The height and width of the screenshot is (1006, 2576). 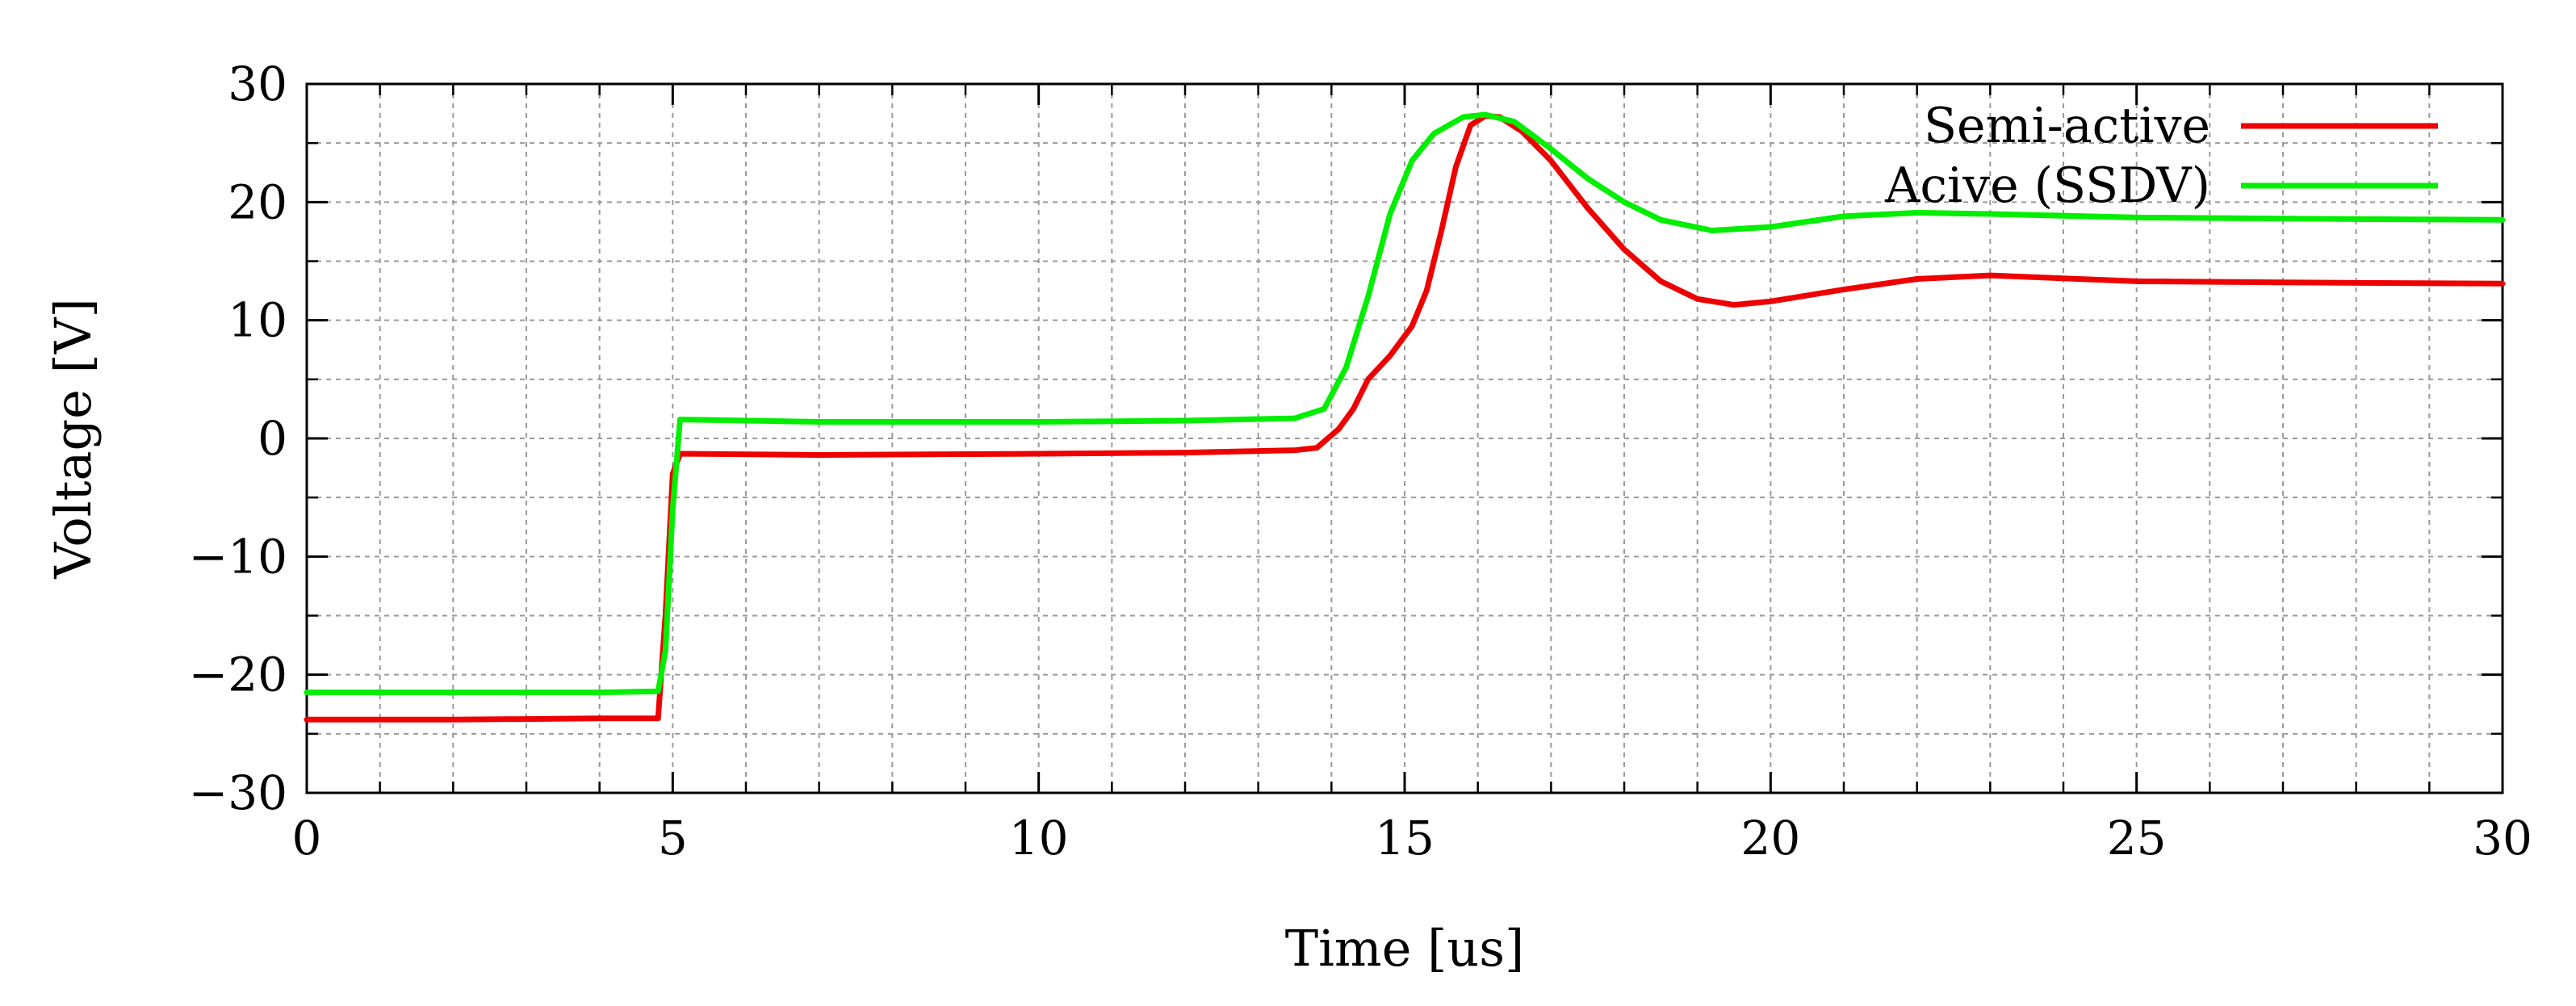 I want to click on x-tick-label: 20, so click(x=1770, y=838).